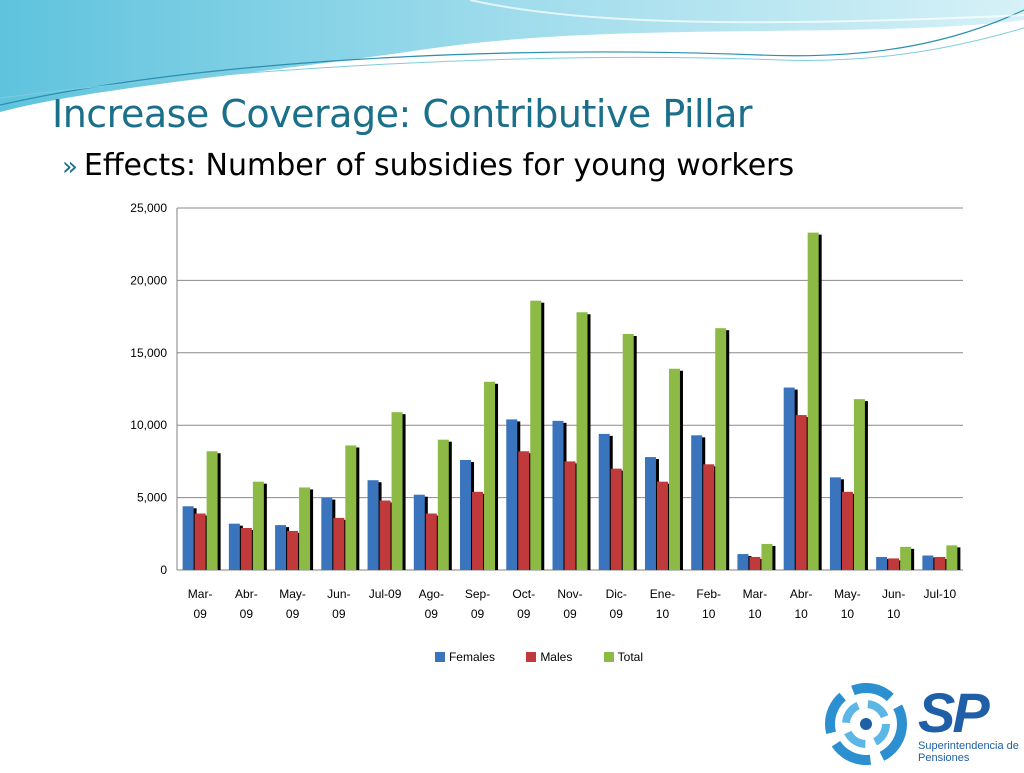 The height and width of the screenshot is (773, 1024). I want to click on x-tick-label: Dic-, so click(616, 594).